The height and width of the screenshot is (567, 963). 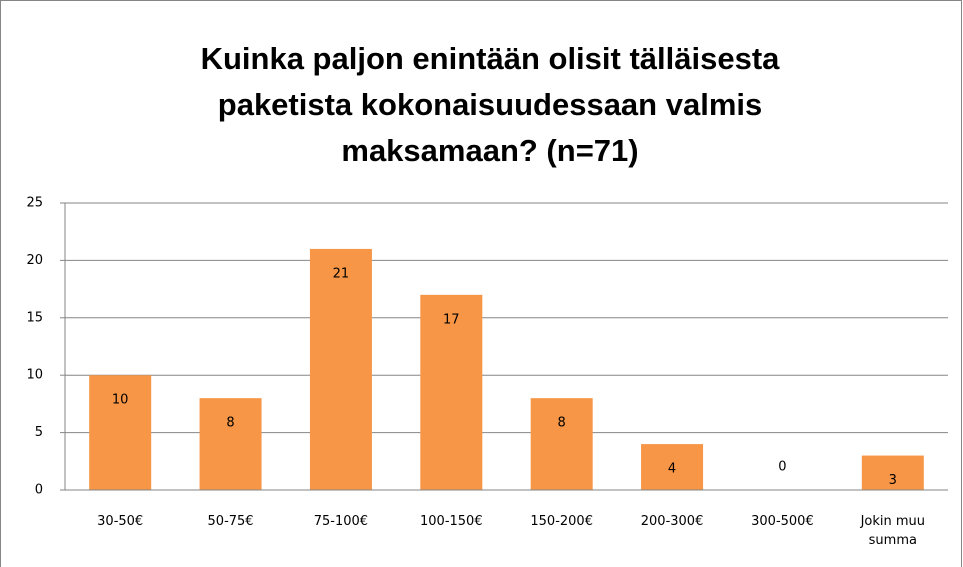 I want to click on x-tick-label: Jokin muu summa, so click(x=893, y=531).